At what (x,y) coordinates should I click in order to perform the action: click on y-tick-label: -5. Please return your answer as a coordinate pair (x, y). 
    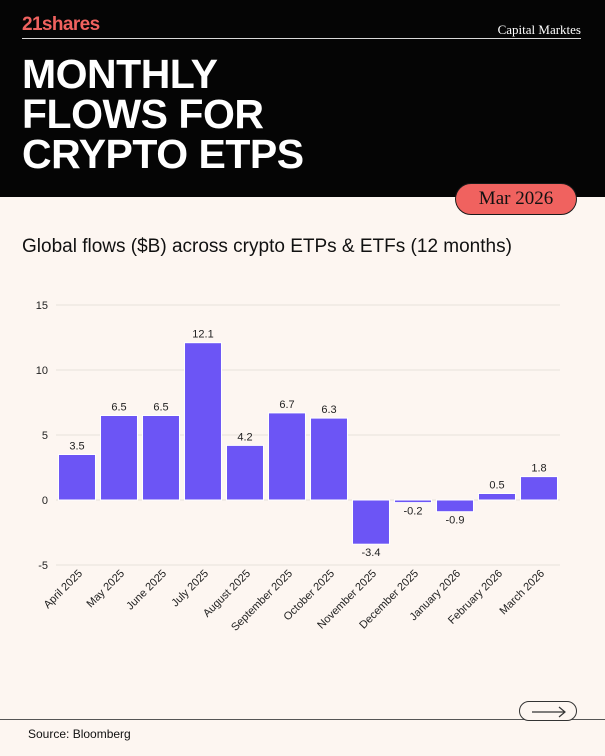
    Looking at the image, I should click on (43, 566).